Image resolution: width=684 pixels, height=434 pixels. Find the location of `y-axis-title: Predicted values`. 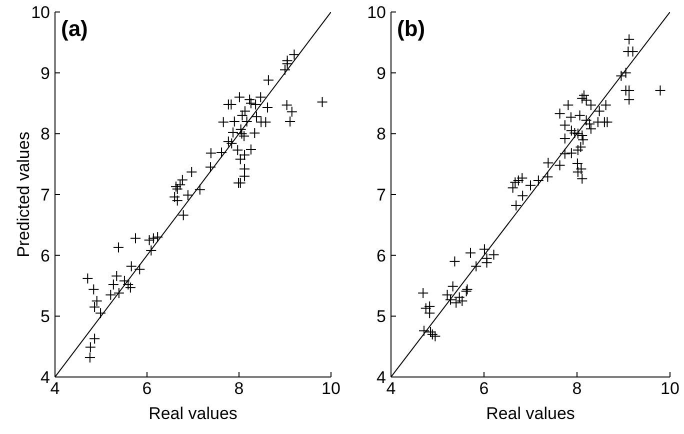

y-axis-title: Predicted values is located at coordinates (24, 195).